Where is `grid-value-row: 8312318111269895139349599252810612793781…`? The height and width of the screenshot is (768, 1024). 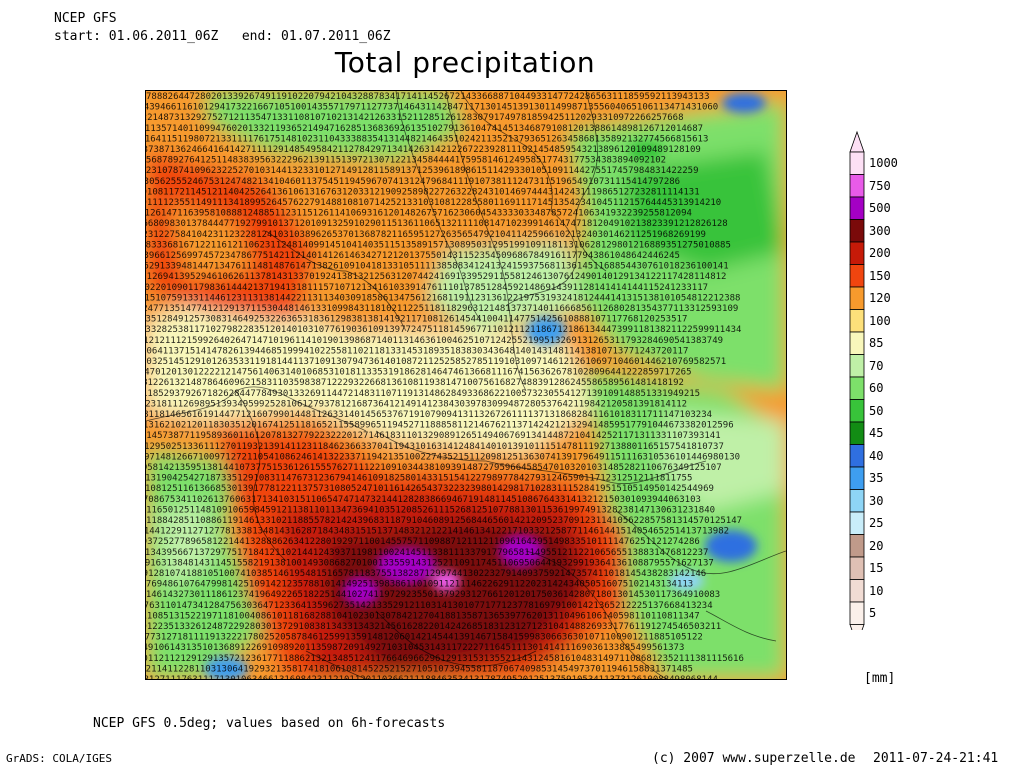 grid-value-row: 8312318111269895139349599252810612793781… is located at coordinates (416, 404).